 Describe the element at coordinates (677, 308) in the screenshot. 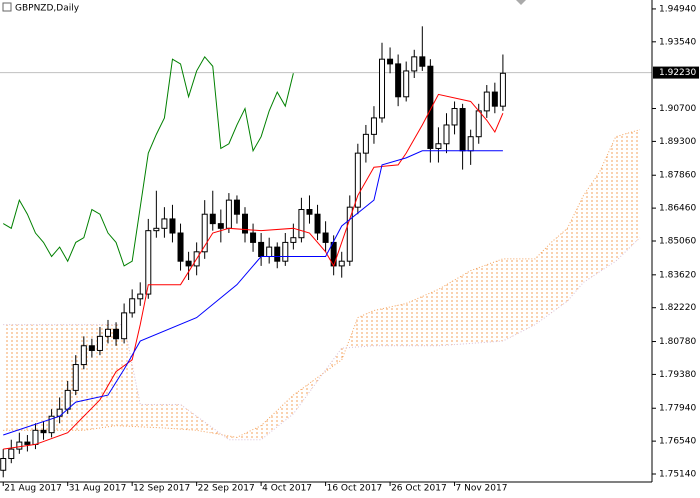

I see `y-tick-label: 1.82220` at that location.